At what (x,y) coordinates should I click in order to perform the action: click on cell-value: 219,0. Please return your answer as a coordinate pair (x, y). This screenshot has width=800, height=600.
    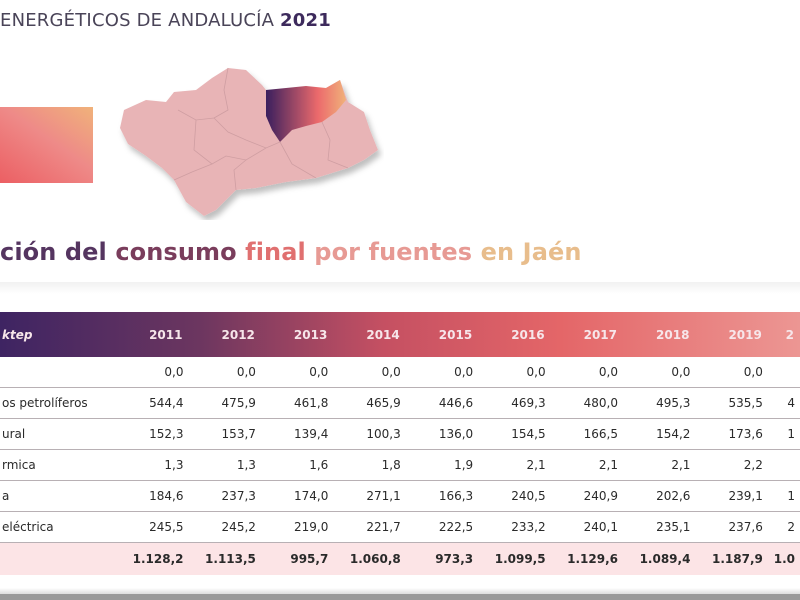
    Looking at the image, I should click on (297, 527).